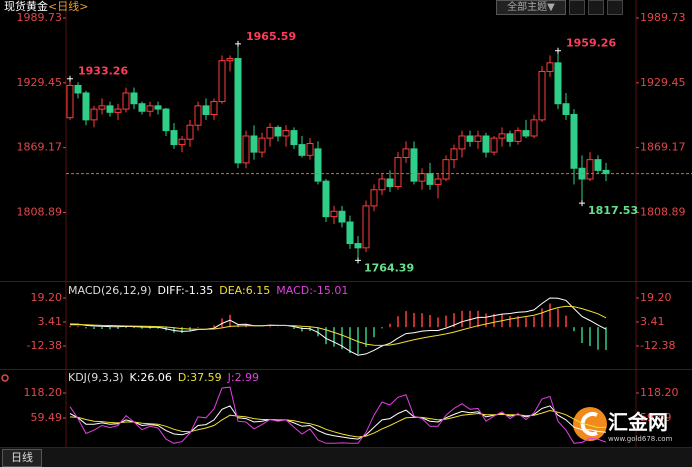 The image size is (692, 467). What do you see at coordinates (44, 345) in the screenshot?
I see `y-tick-label: -12.38` at bounding box center [44, 345].